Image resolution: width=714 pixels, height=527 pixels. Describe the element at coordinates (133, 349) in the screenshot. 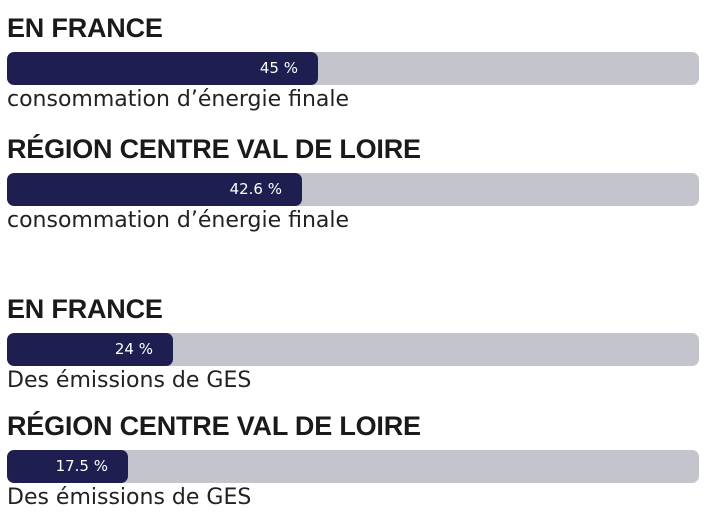

I see `bar-value-label: 24 %` at that location.